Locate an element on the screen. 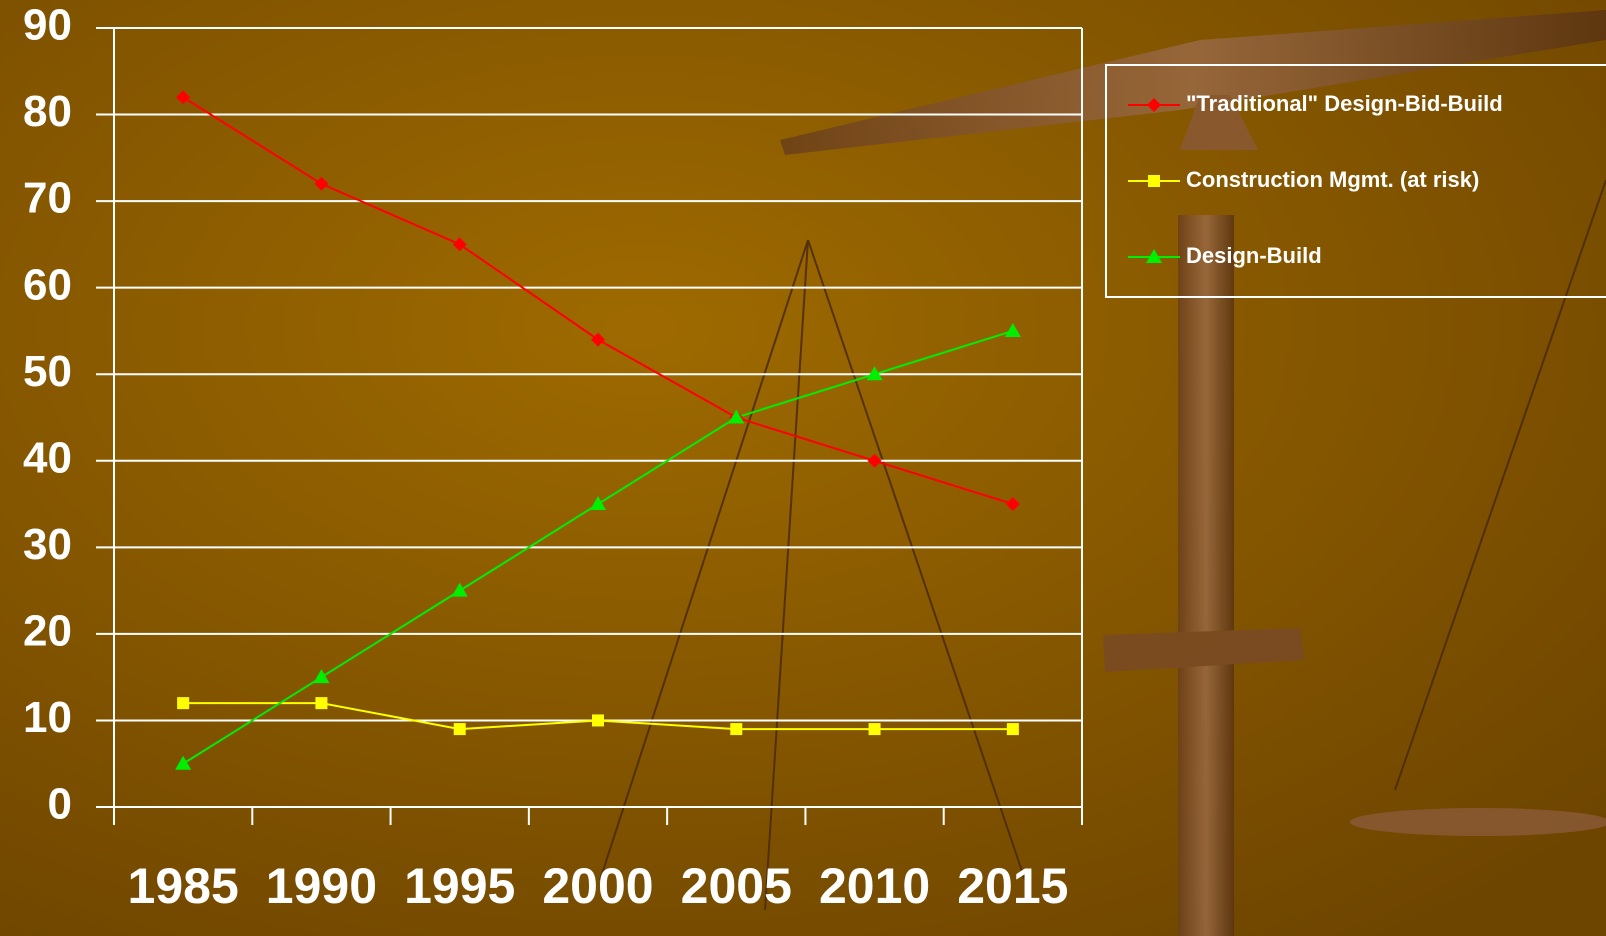 The image size is (1606, 936). x-tick-label: 1990 is located at coordinates (321, 886).